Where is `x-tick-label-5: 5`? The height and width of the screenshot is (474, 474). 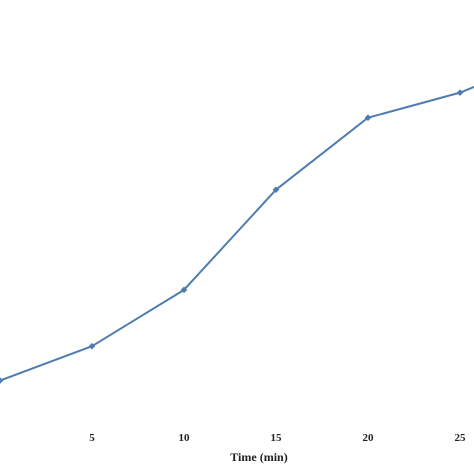
x-tick-label-5: 5 is located at coordinates (92, 438).